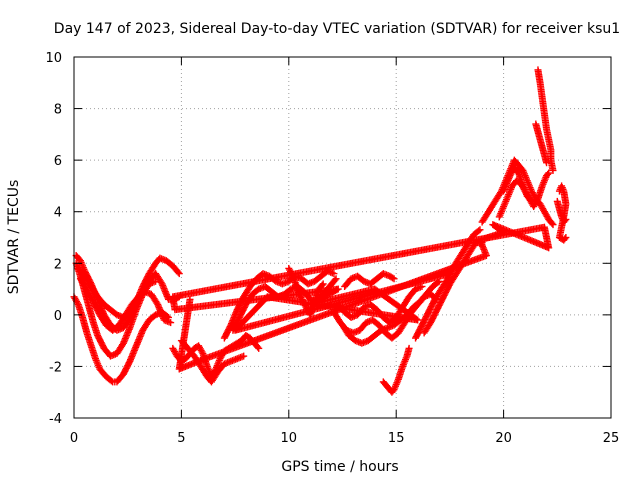 Image resolution: width=640 pixels, height=480 pixels. I want to click on x-tick-label: 25, so click(611, 438).